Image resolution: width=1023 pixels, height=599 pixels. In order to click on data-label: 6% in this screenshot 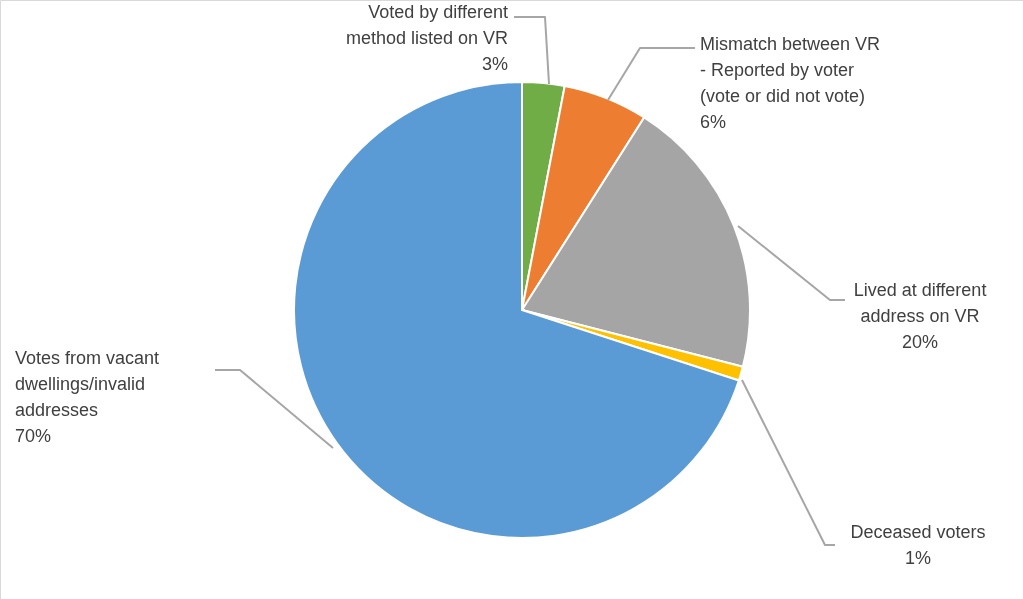, I will do `click(713, 122)`.